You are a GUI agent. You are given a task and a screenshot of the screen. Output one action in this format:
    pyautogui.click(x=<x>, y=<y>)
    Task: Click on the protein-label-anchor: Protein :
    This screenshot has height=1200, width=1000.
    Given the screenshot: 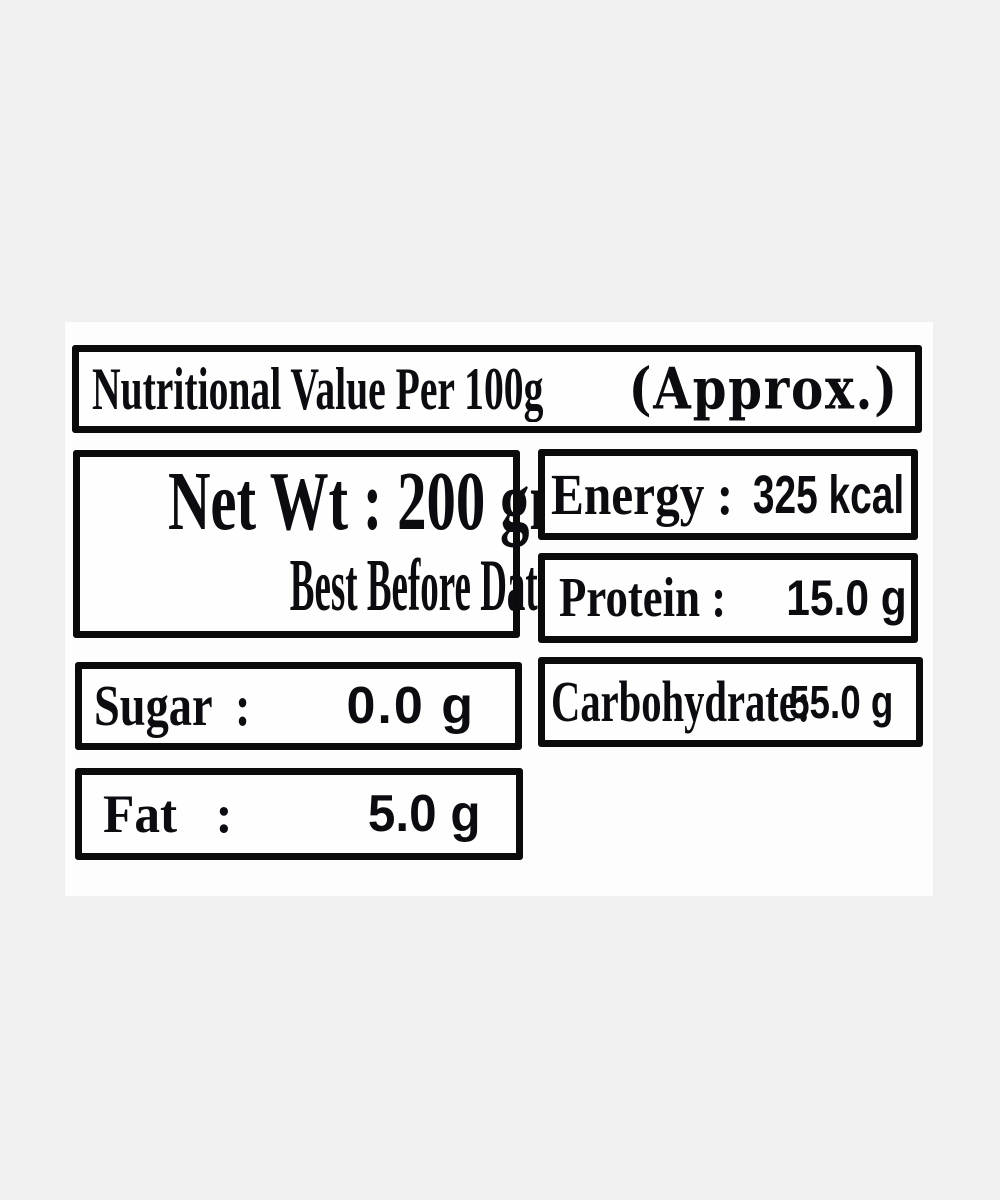 What is the action you would take?
    pyautogui.click(x=663, y=598)
    